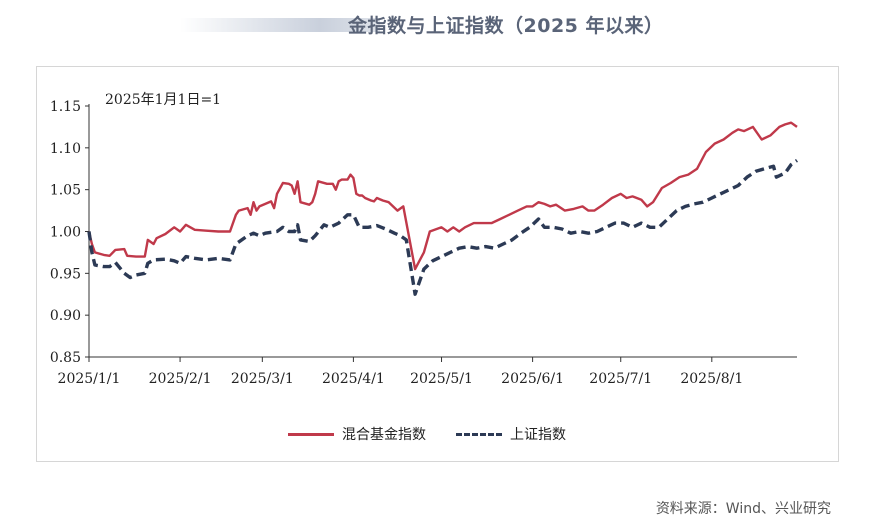 This screenshot has height=528, width=877. Describe the element at coordinates (311, 434) in the screenshot. I see `legend-swatch-fund` at that location.